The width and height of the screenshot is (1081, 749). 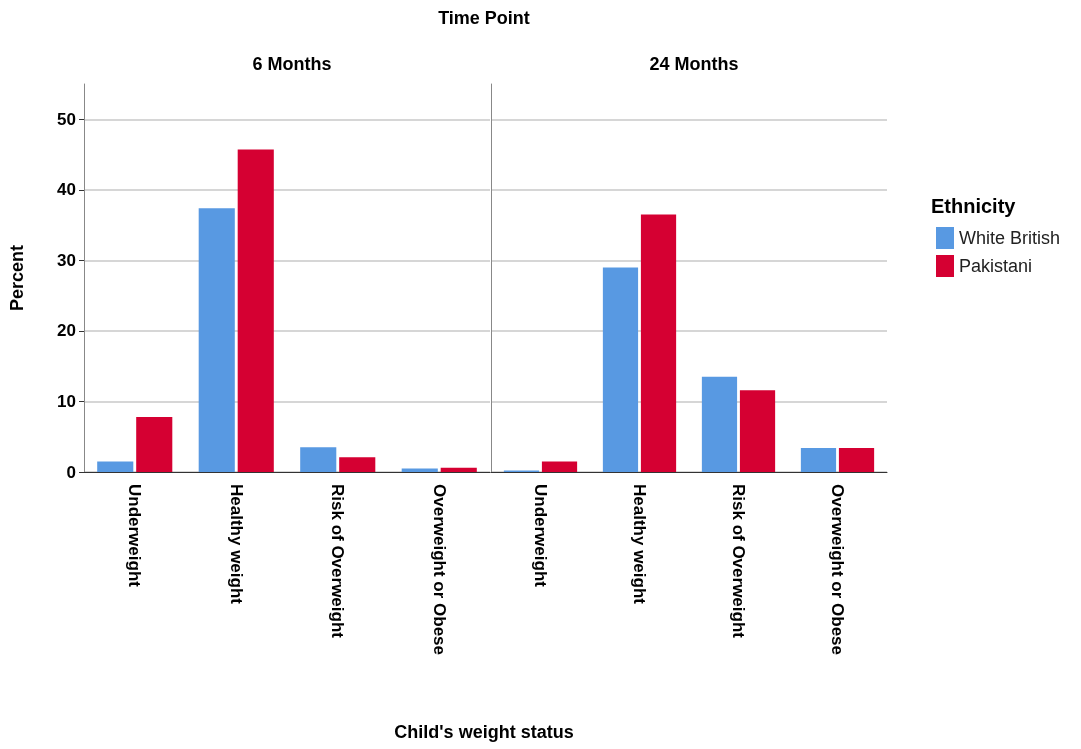 What do you see at coordinates (484, 732) in the screenshot?
I see `x-axis-title: Child's weight status` at bounding box center [484, 732].